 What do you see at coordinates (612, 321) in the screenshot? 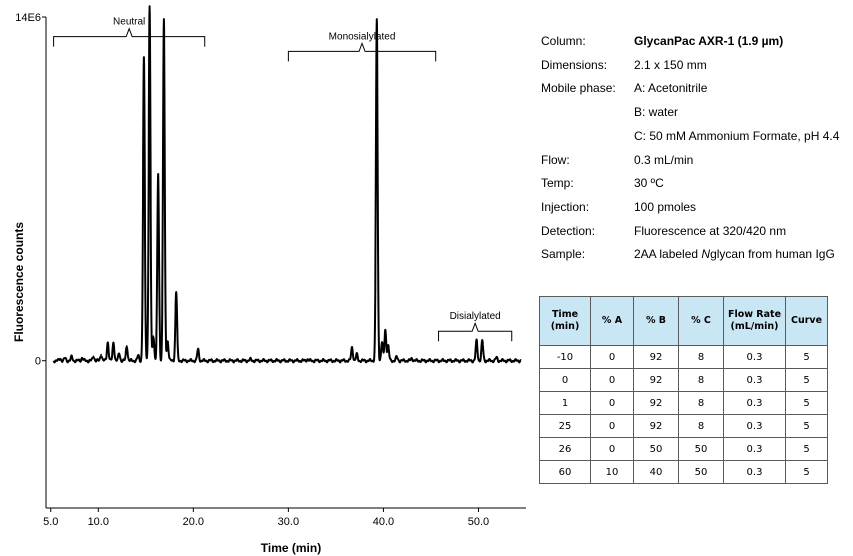
I see `gradient-header-cell: % A` at bounding box center [612, 321].